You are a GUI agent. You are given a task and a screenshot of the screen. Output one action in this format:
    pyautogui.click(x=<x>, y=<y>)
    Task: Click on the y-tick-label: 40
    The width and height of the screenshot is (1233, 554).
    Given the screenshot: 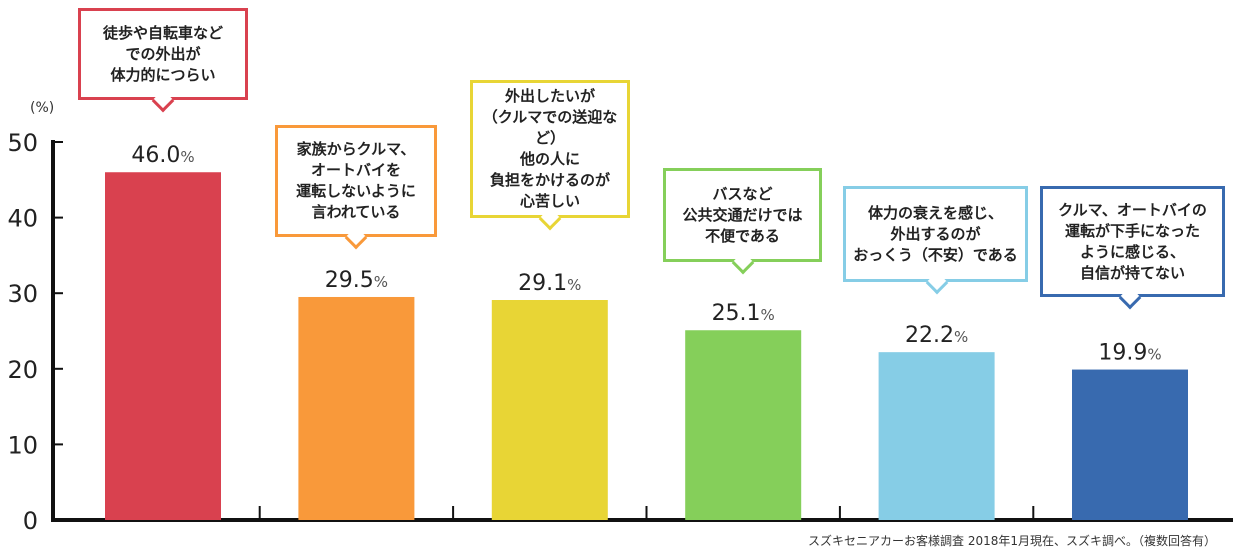 What is the action you would take?
    pyautogui.click(x=22, y=219)
    